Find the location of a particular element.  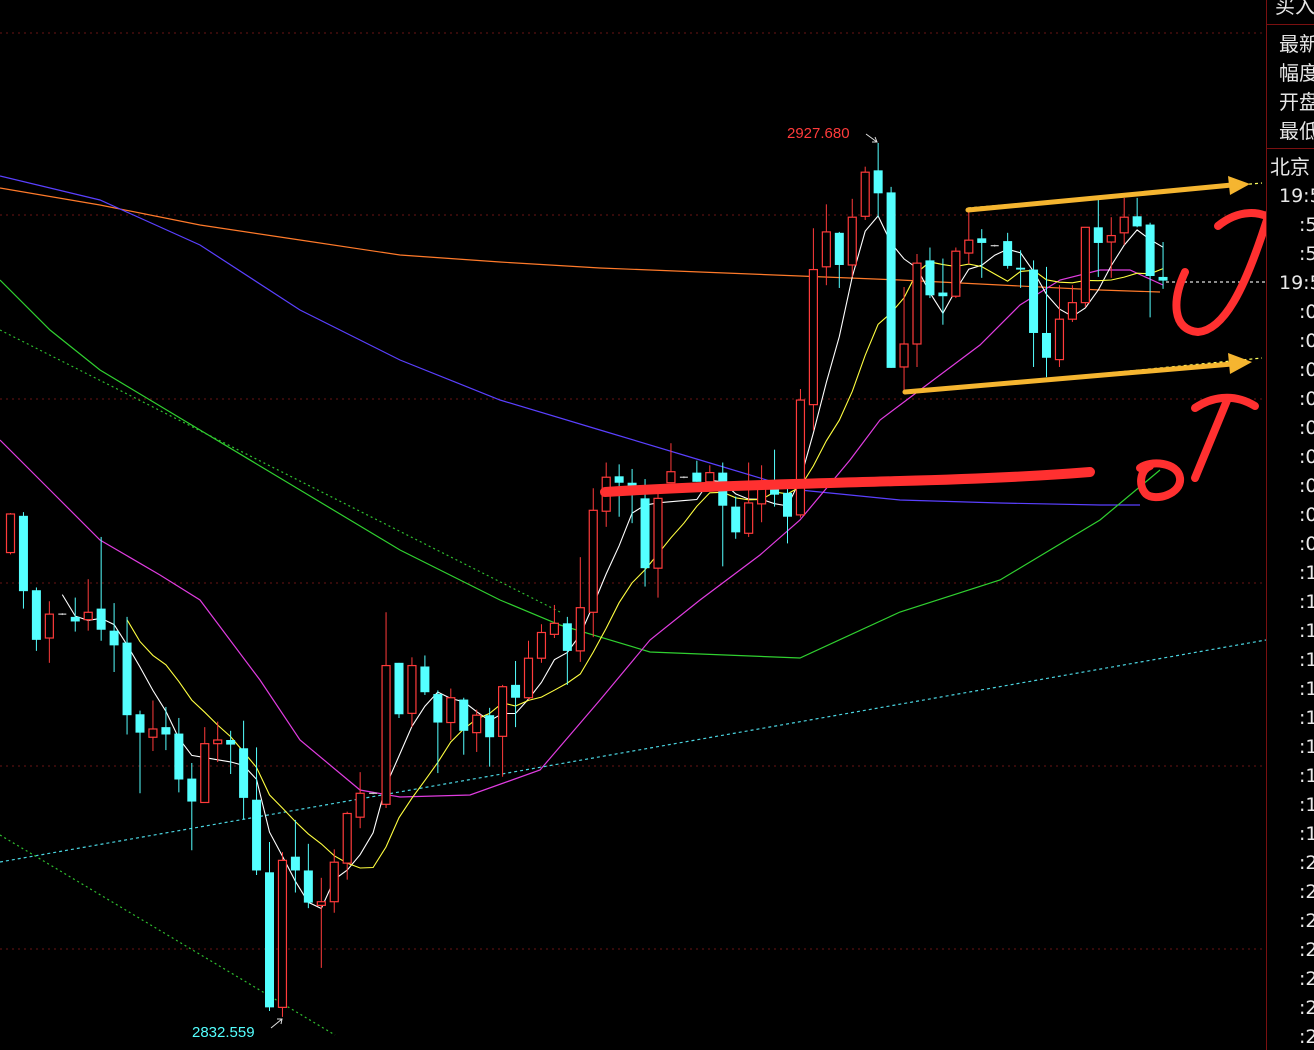

yellow-arrow-lower is located at coordinates (1068, 378).